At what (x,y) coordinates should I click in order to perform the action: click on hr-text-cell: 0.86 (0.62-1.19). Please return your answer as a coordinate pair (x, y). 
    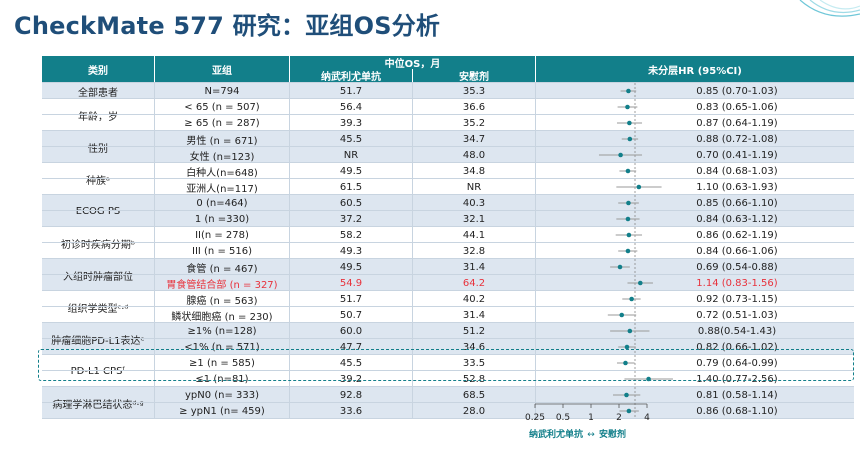
    Looking at the image, I should click on (737, 235).